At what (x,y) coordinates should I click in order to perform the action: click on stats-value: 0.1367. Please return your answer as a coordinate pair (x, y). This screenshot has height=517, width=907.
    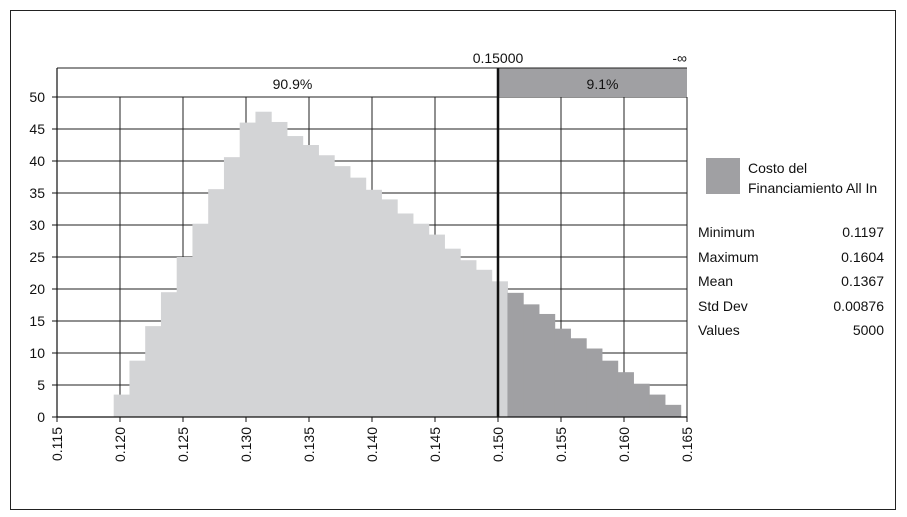
    Looking at the image, I should click on (862, 281).